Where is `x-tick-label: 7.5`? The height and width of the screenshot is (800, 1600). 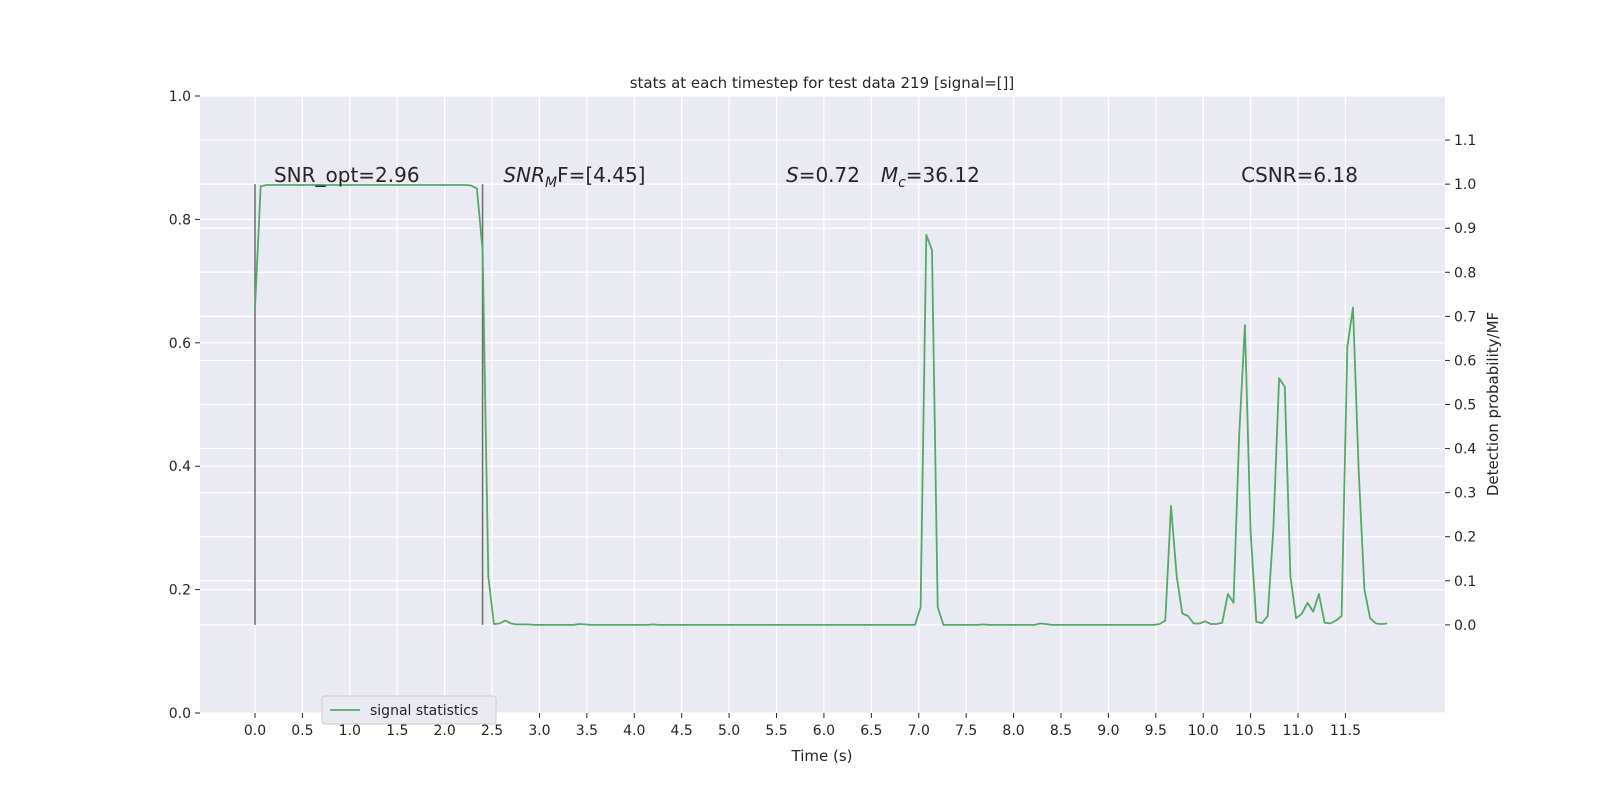 x-tick-label: 7.5 is located at coordinates (966, 731).